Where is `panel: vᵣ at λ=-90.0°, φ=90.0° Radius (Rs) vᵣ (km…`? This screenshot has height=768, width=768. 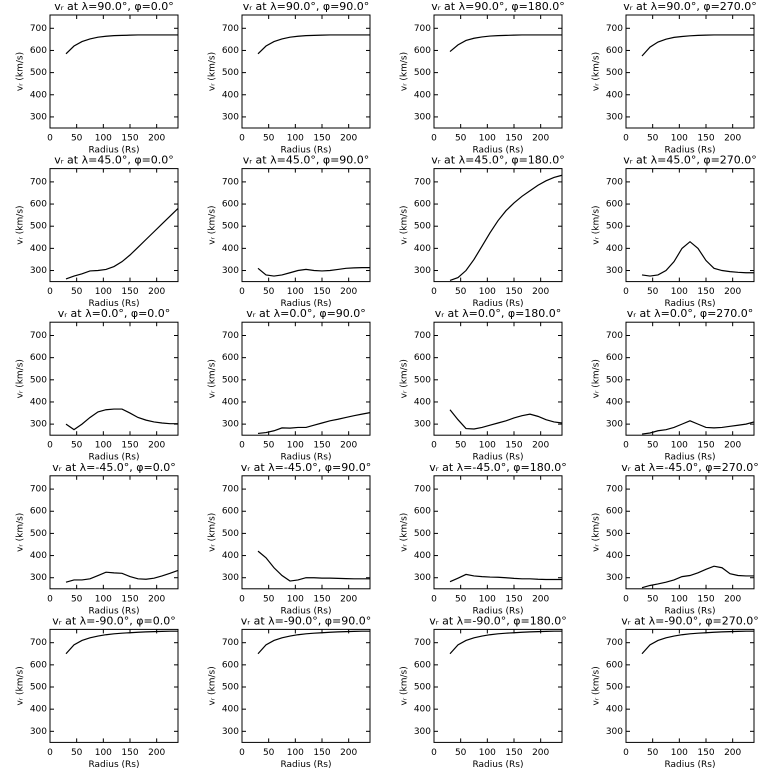 panel: vᵣ at λ=-90.0°, φ=90.0° Radius (Rs) vᵣ (km… is located at coordinates (290, 691).